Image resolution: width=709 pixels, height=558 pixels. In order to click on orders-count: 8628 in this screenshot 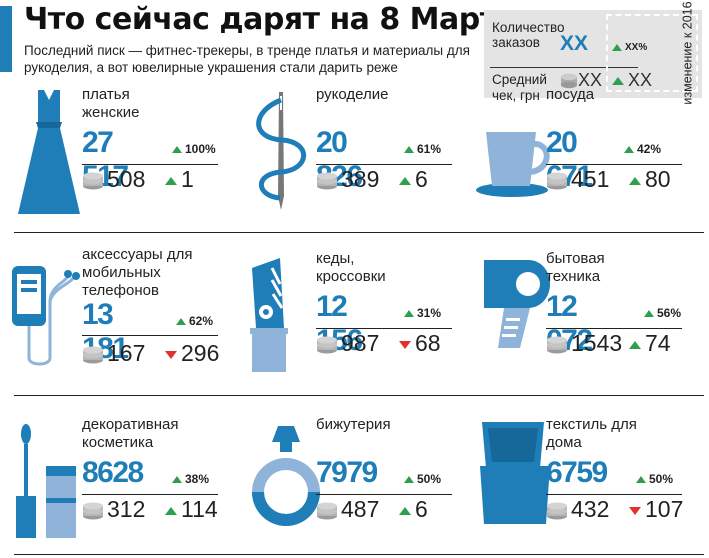, I will do `click(113, 472)`.